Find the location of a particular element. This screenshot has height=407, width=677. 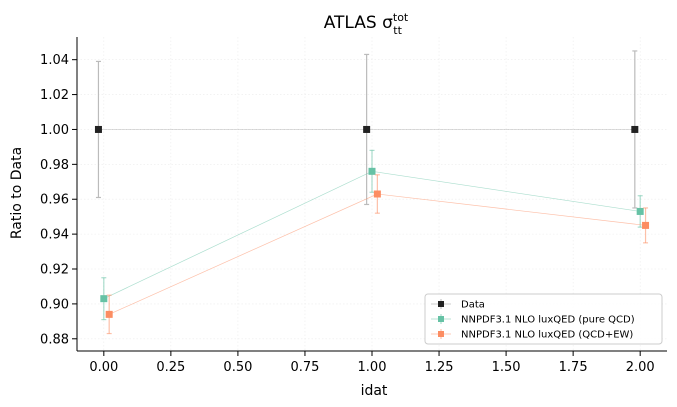

x-tick-label: 2.00 is located at coordinates (640, 367).